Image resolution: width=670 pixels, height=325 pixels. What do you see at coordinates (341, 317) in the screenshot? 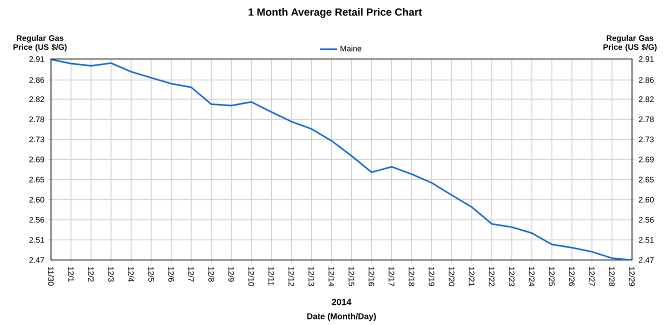
I see `x-axis-title: Date (Month/Day)` at bounding box center [341, 317].